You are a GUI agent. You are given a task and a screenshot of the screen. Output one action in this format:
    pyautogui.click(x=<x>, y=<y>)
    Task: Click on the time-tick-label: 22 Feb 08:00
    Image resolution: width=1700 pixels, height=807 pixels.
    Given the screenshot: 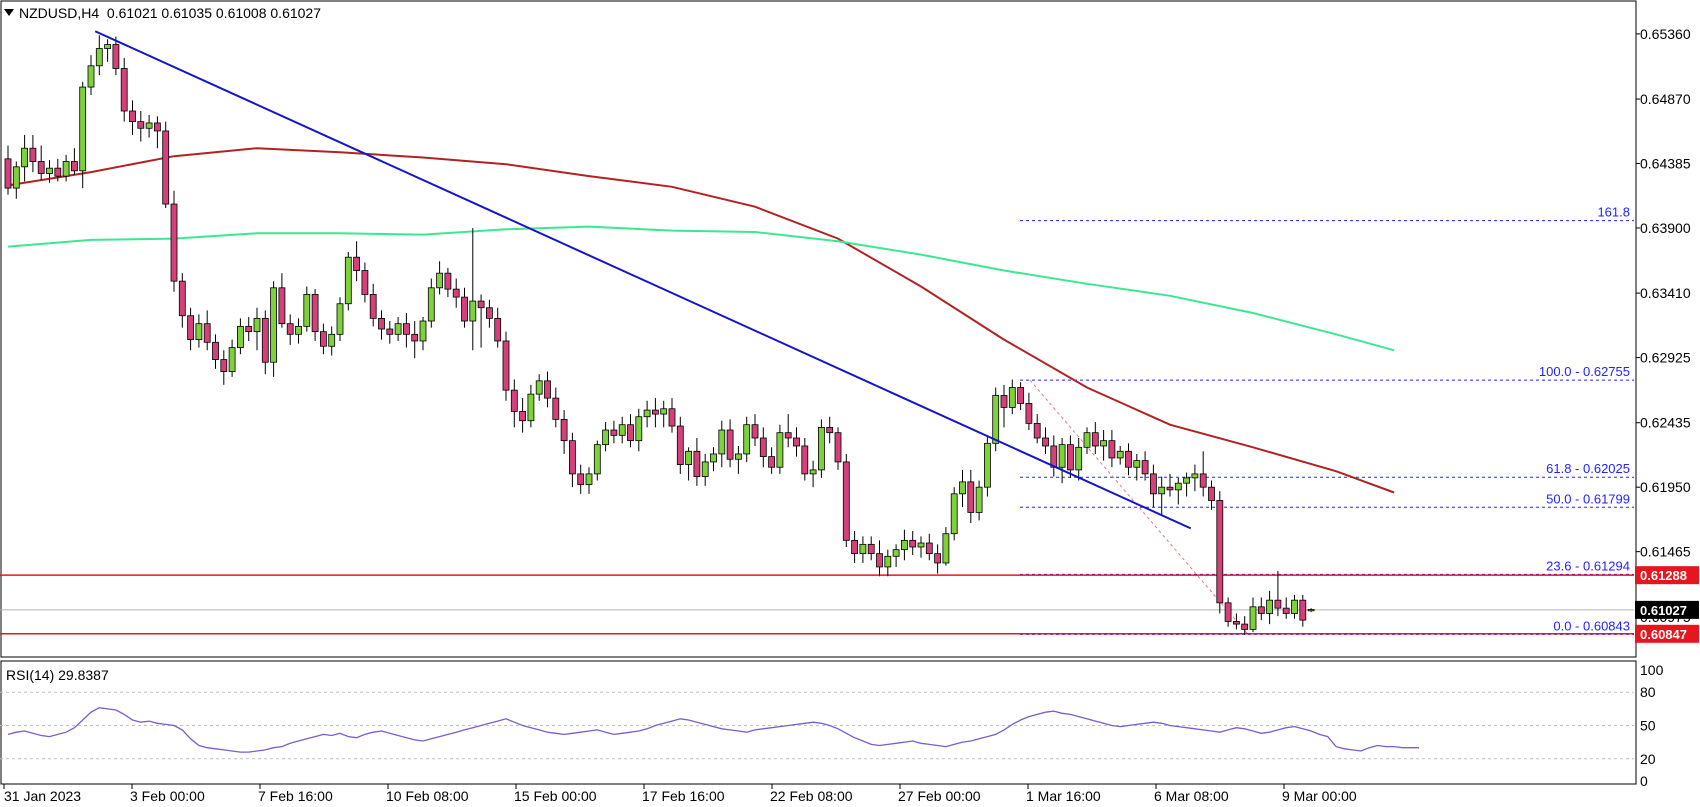 What is the action you would take?
    pyautogui.click(x=811, y=796)
    